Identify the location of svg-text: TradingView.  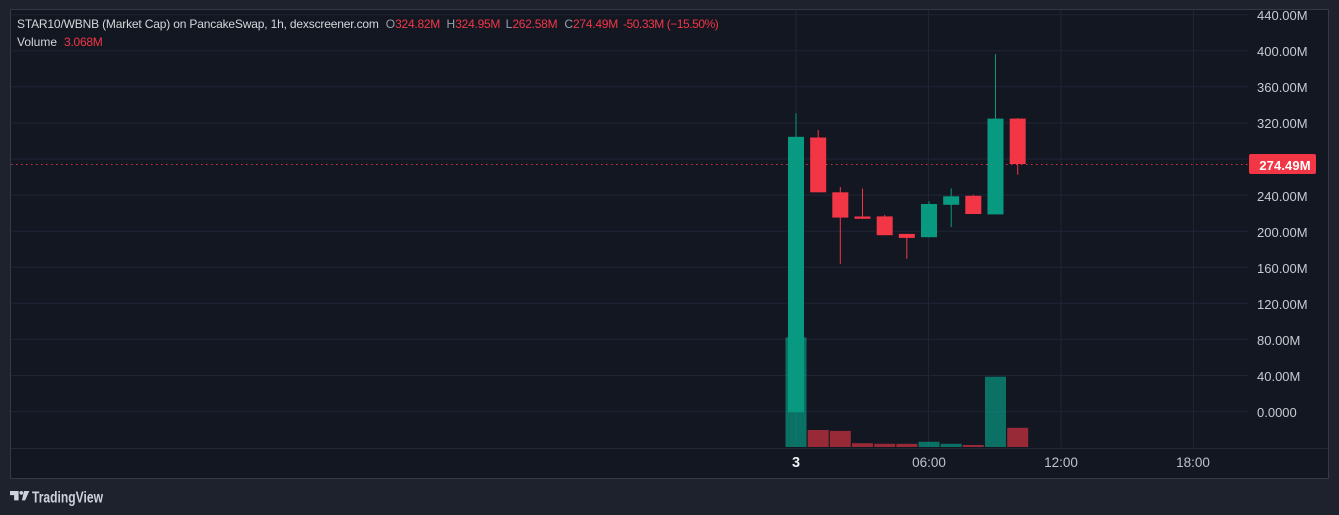
(68, 498).